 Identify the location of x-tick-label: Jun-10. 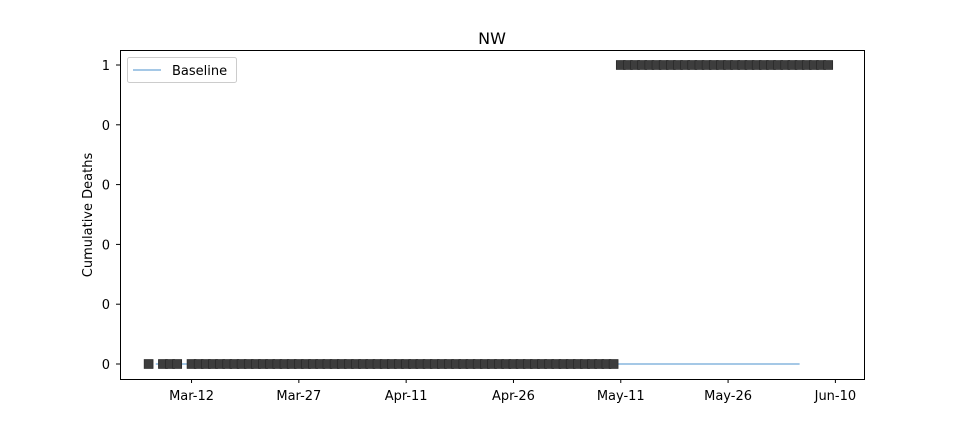
(835, 396).